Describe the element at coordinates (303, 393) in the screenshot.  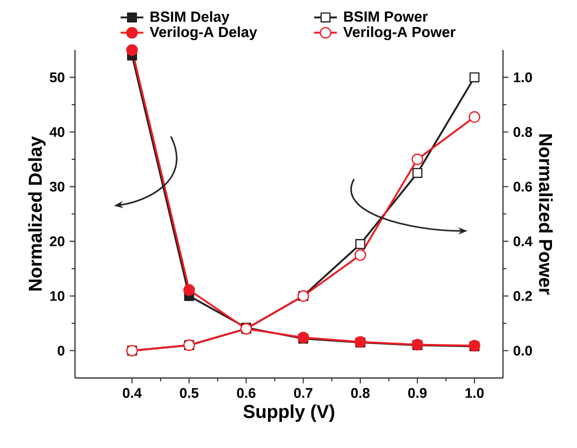
I see `x-tick-label: 0.7` at that location.